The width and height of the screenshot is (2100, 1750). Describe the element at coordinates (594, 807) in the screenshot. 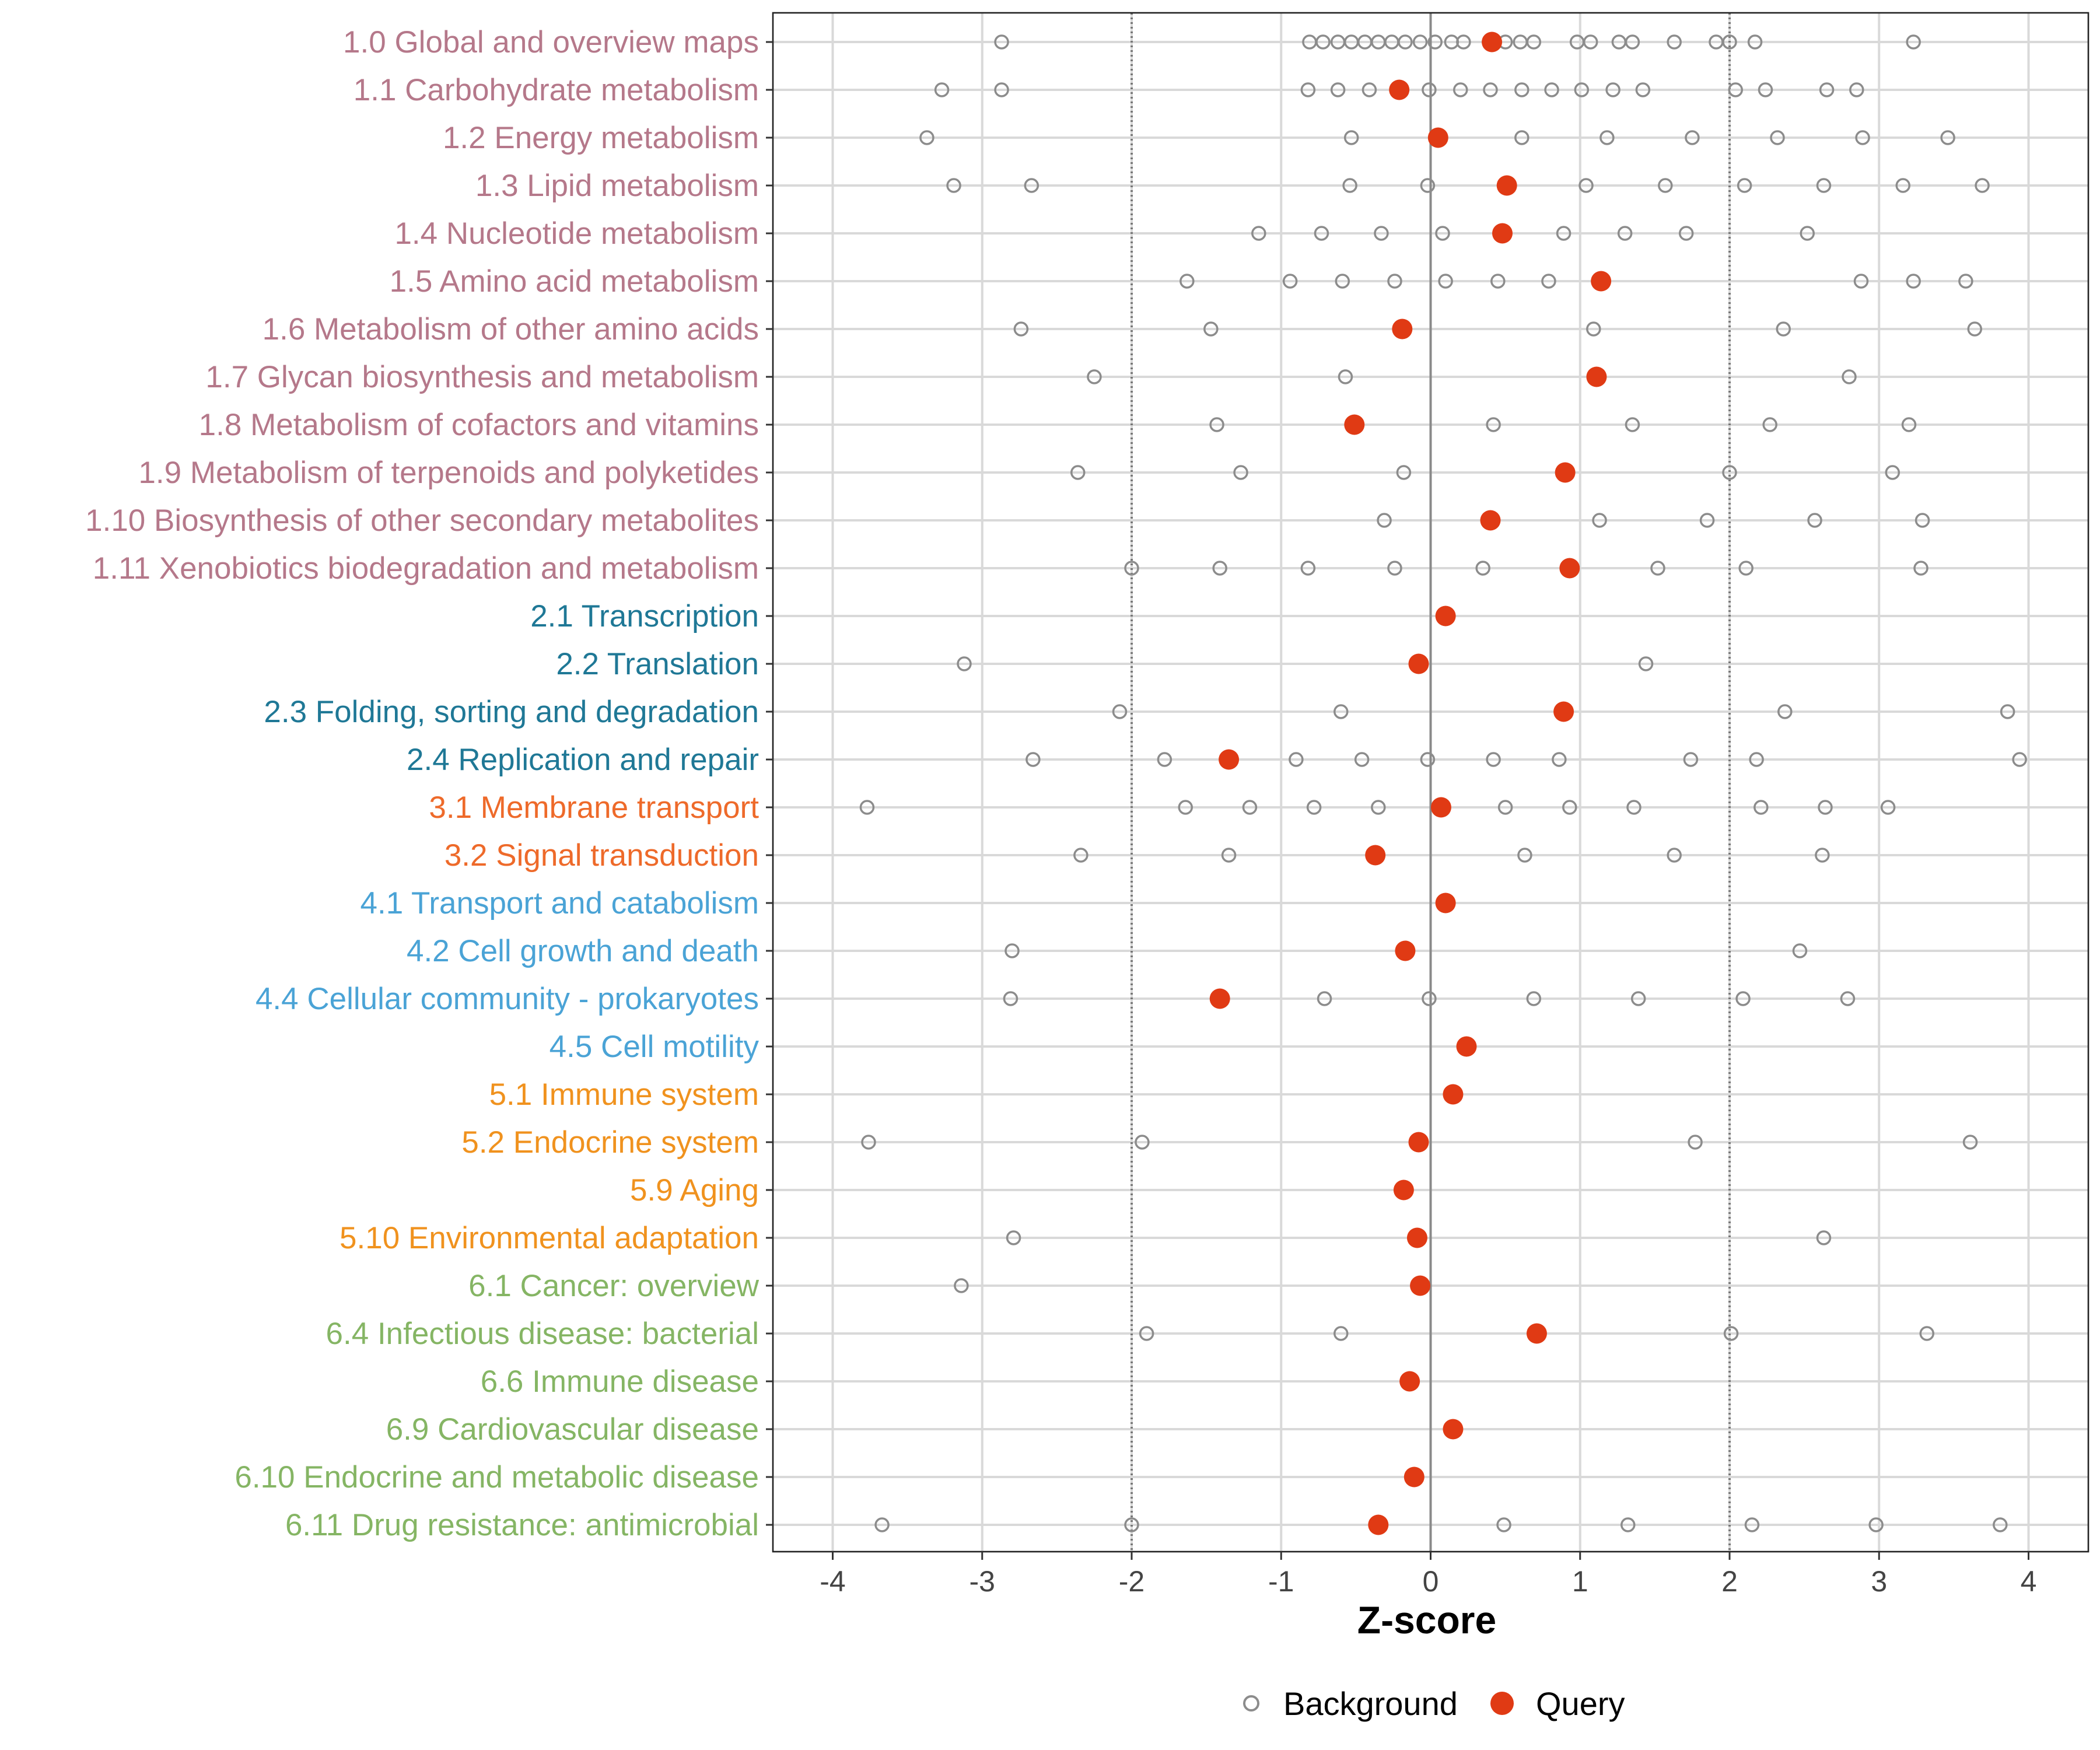

I see `y-category-label: 3.1 Membrane transport` at that location.